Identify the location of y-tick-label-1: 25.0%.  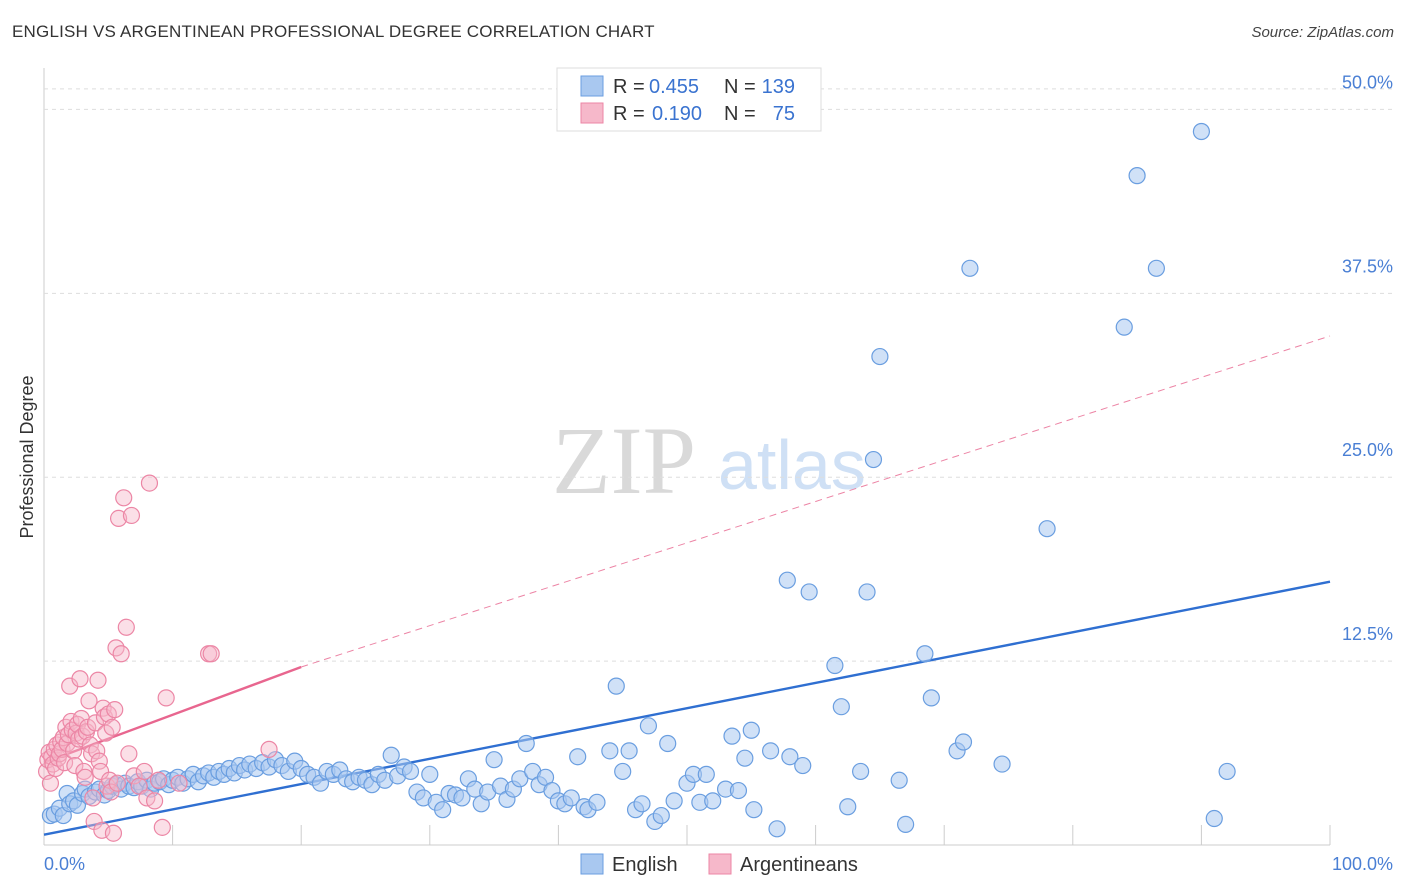
(1367, 450).